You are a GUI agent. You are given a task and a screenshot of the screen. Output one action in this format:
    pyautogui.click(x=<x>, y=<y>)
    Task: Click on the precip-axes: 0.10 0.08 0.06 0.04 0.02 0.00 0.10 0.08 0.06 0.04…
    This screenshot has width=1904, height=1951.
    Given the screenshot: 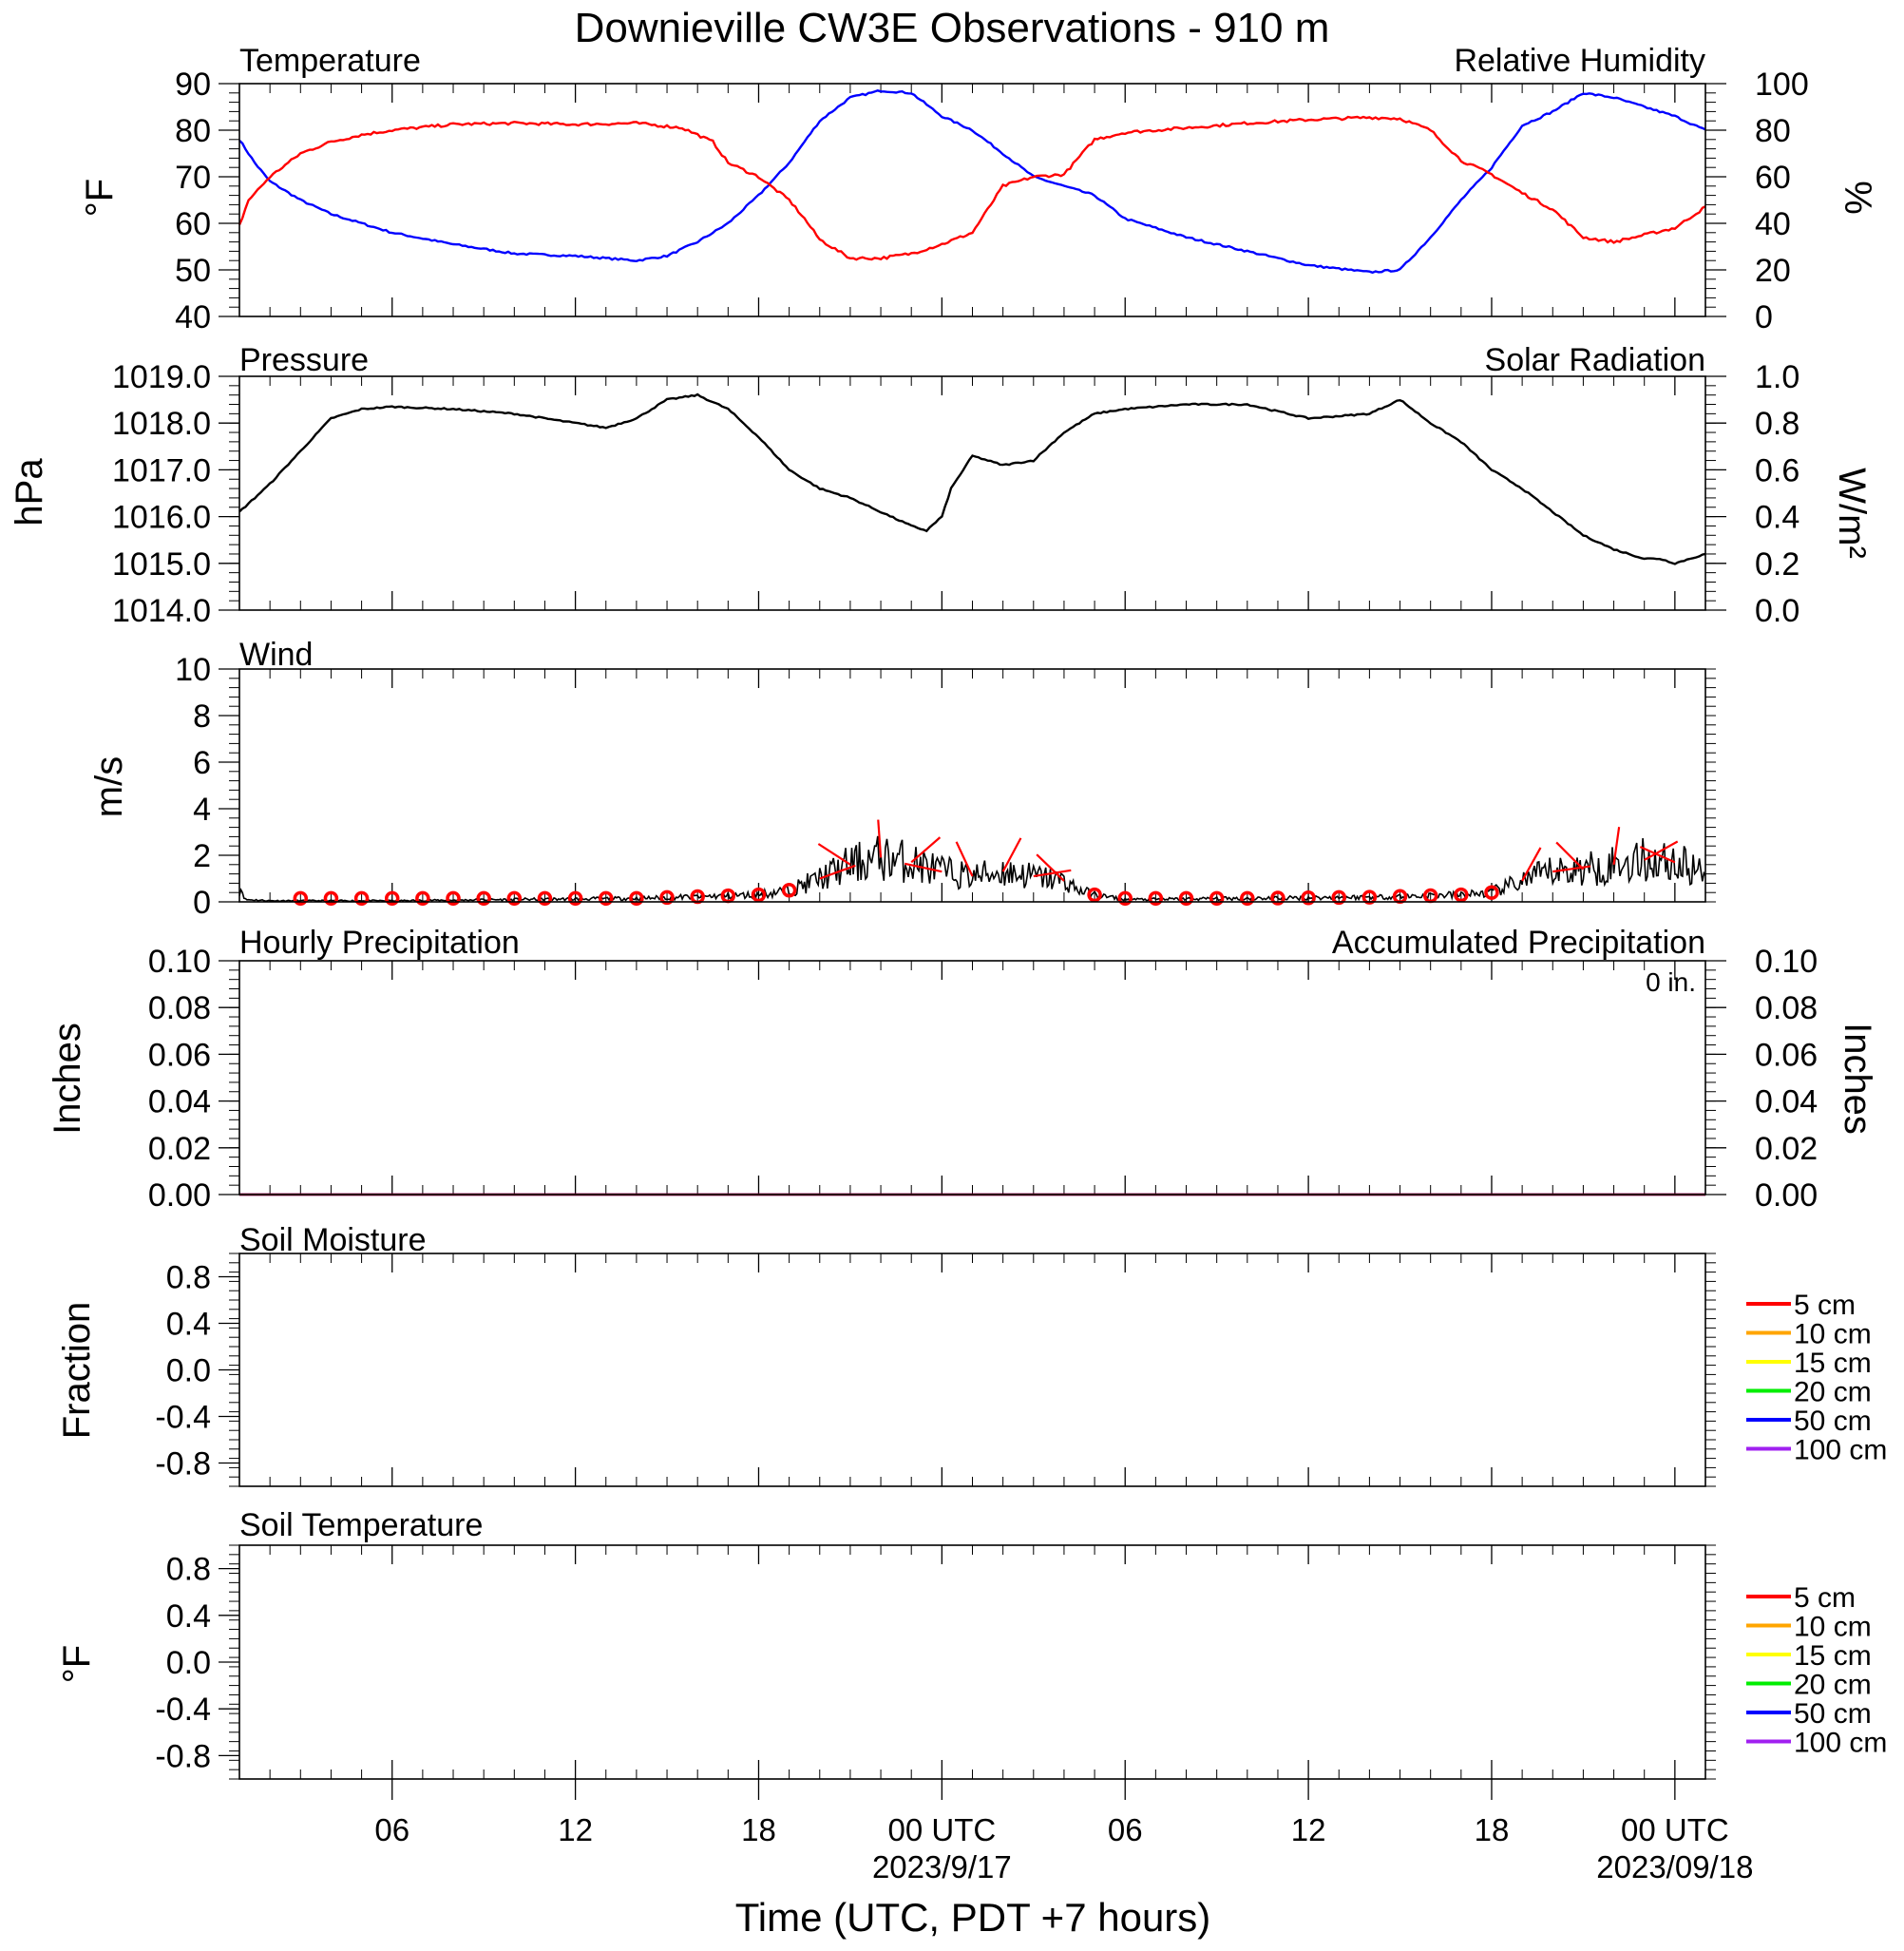 What is the action you would take?
    pyautogui.click(x=983, y=1079)
    